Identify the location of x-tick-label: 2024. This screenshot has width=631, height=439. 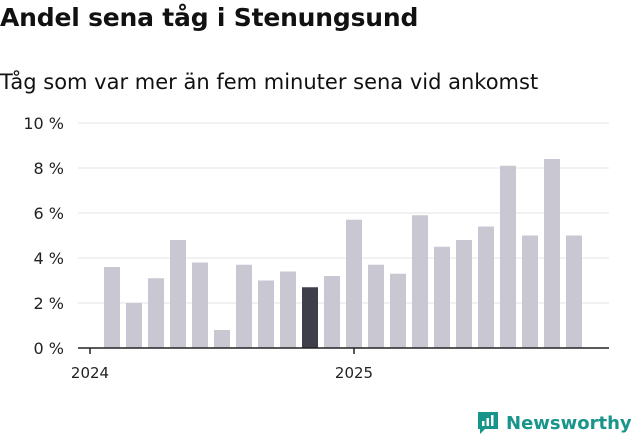
(90, 373).